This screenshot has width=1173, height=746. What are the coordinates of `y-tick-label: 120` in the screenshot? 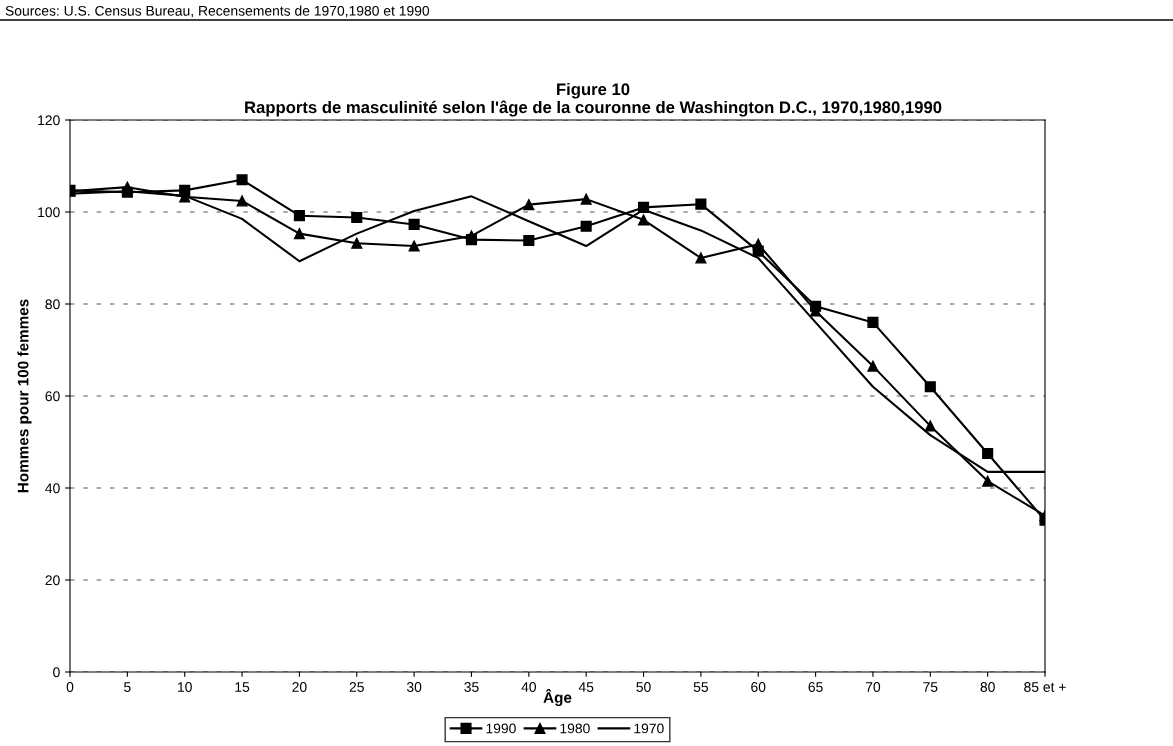 It's located at (49, 120).